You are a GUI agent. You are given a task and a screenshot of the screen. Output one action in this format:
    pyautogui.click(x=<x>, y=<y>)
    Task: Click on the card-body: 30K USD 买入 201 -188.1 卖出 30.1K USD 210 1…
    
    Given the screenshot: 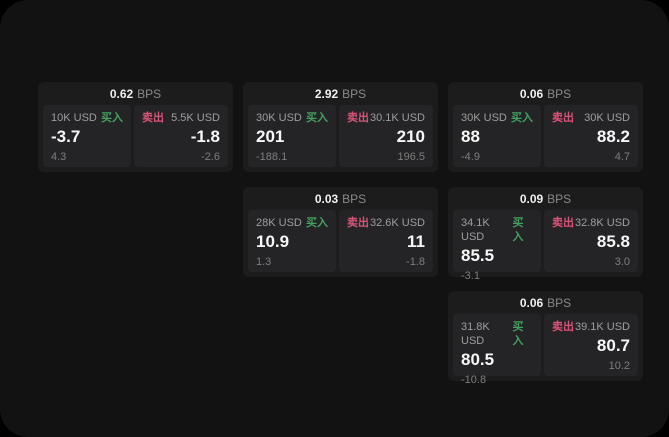 What is the action you would take?
    pyautogui.click(x=340, y=138)
    